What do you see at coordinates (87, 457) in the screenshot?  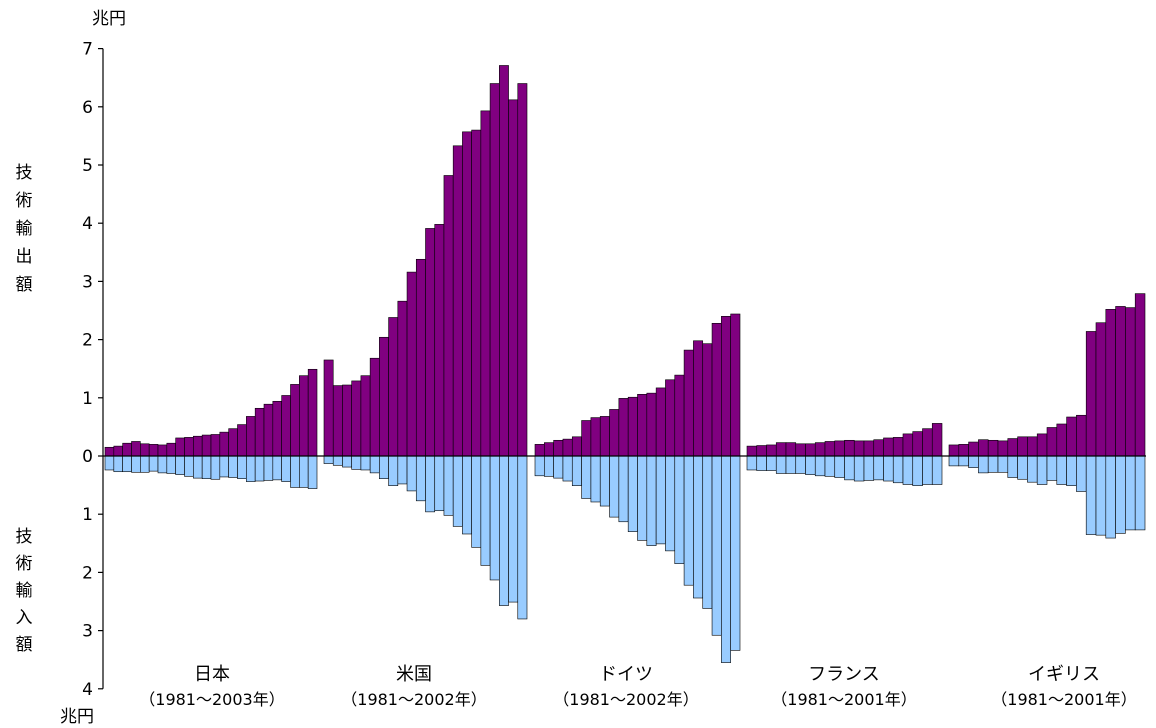 I see `tick-label: 0` at bounding box center [87, 457].